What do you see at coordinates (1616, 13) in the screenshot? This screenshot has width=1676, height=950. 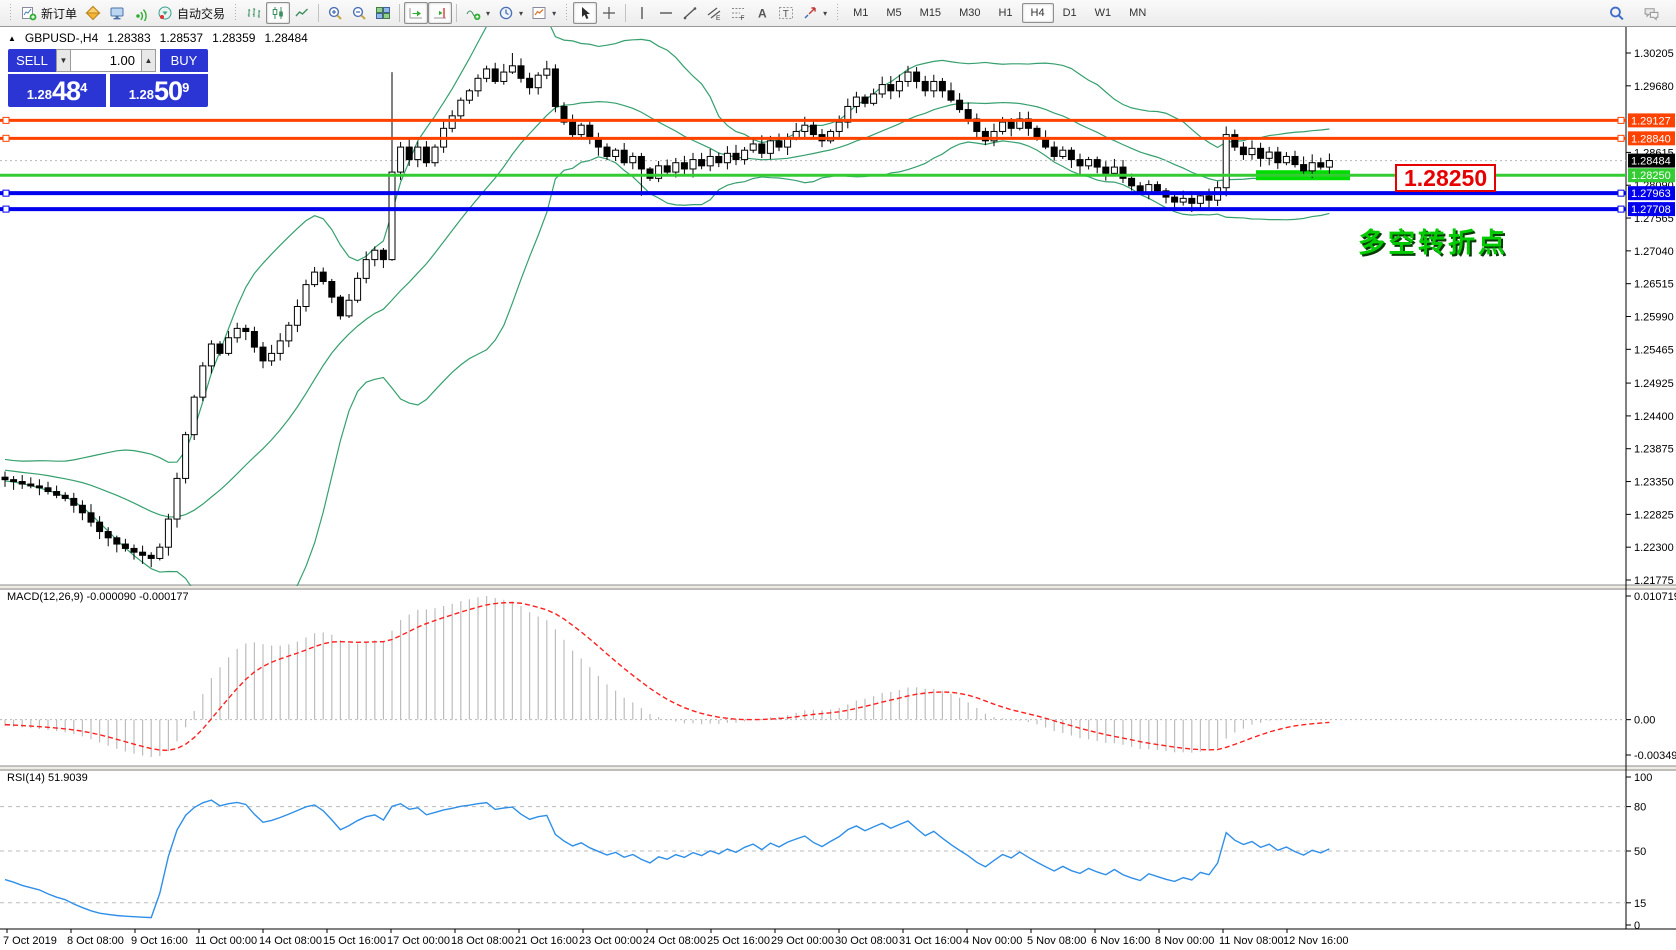 I see `search-button` at bounding box center [1616, 13].